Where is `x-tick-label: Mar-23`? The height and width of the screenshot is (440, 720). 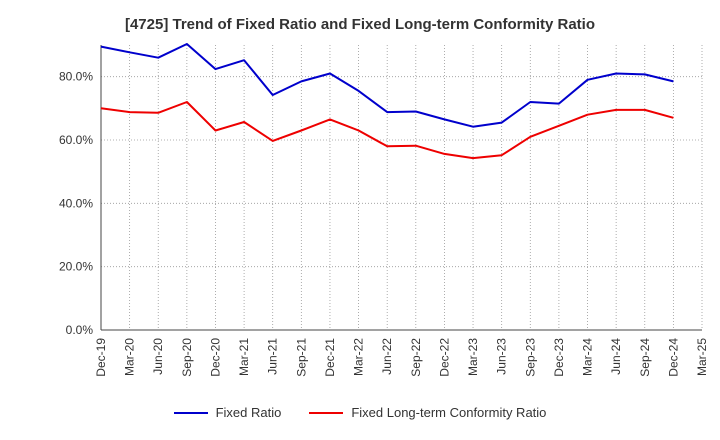 x-tick-label: Mar-23 is located at coordinates (473, 357).